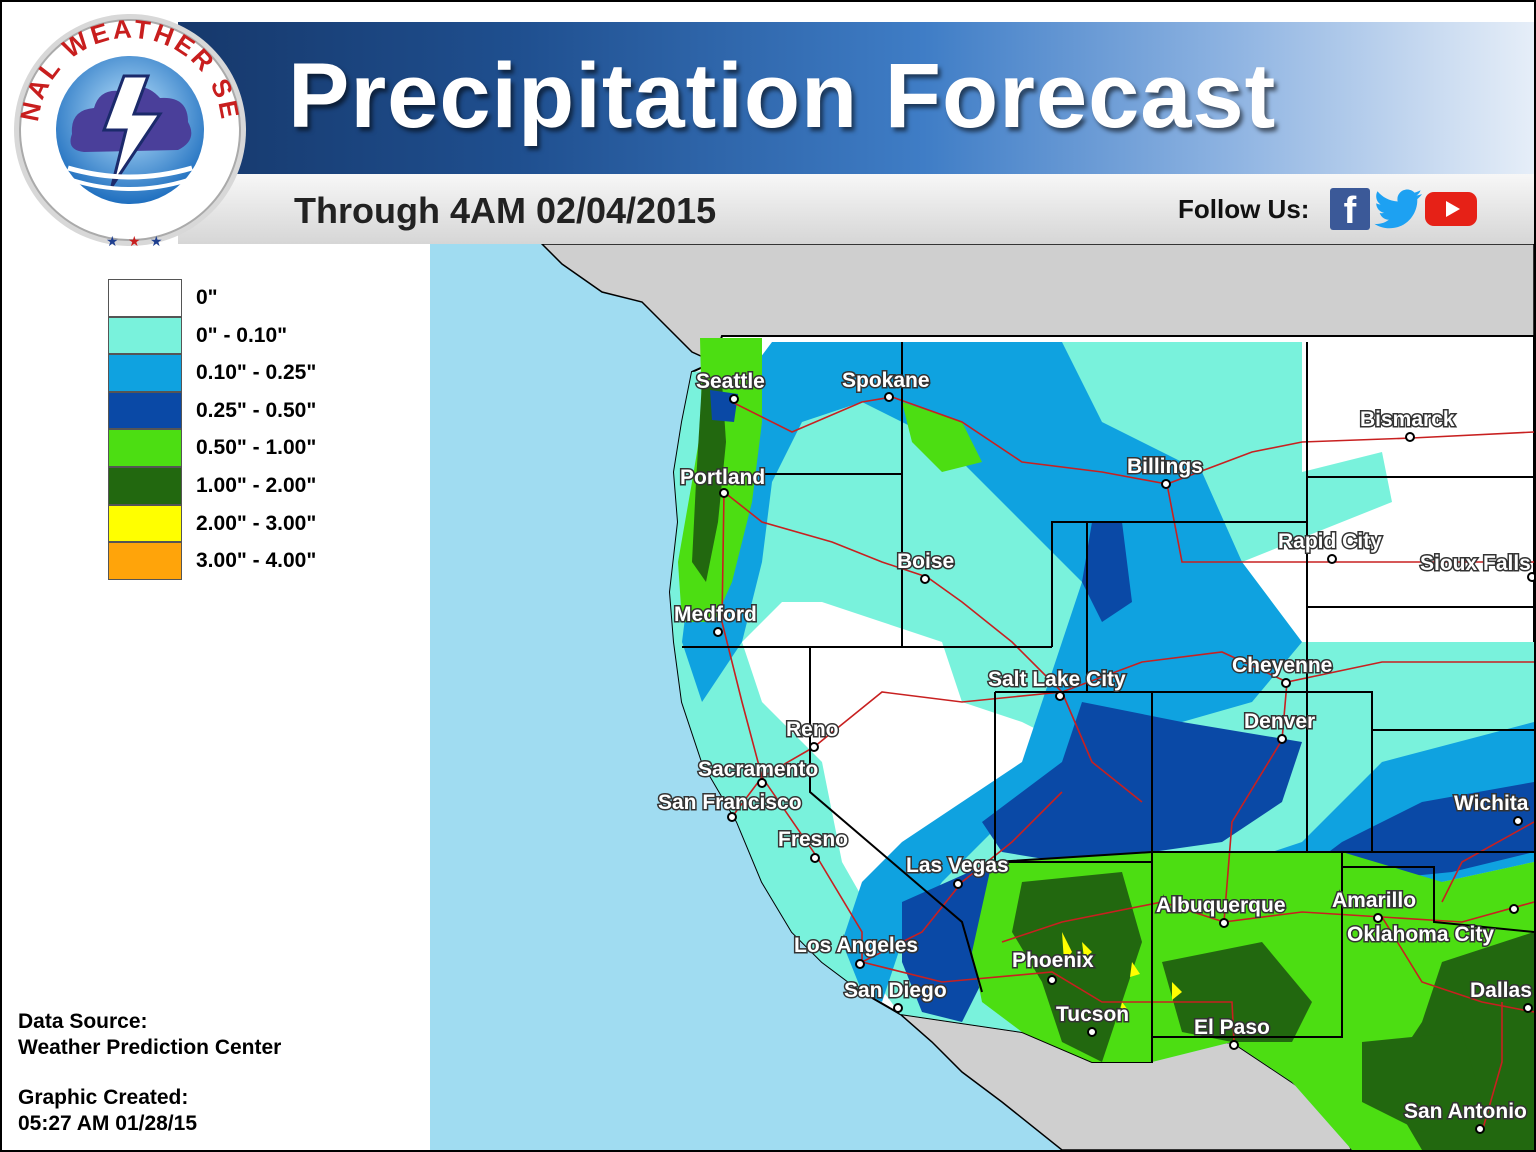 The image size is (1536, 1152). Describe the element at coordinates (1092, 1014) in the screenshot. I see `city-label-tucson: Tucson` at that location.